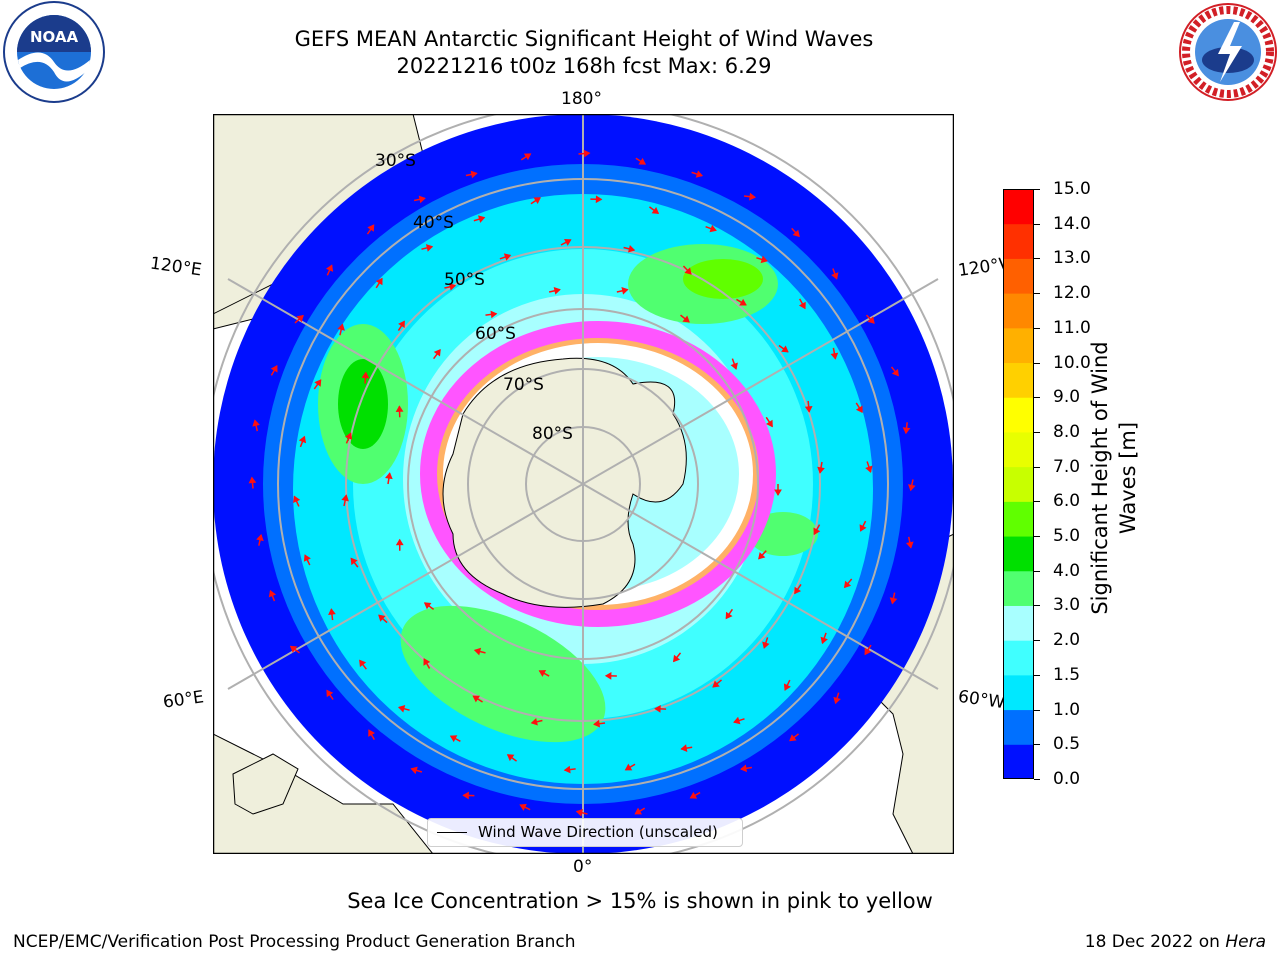 The width and height of the screenshot is (1280, 960). Describe the element at coordinates (495, 334) in the screenshot. I see `lat-label-60s: 60°S` at that location.